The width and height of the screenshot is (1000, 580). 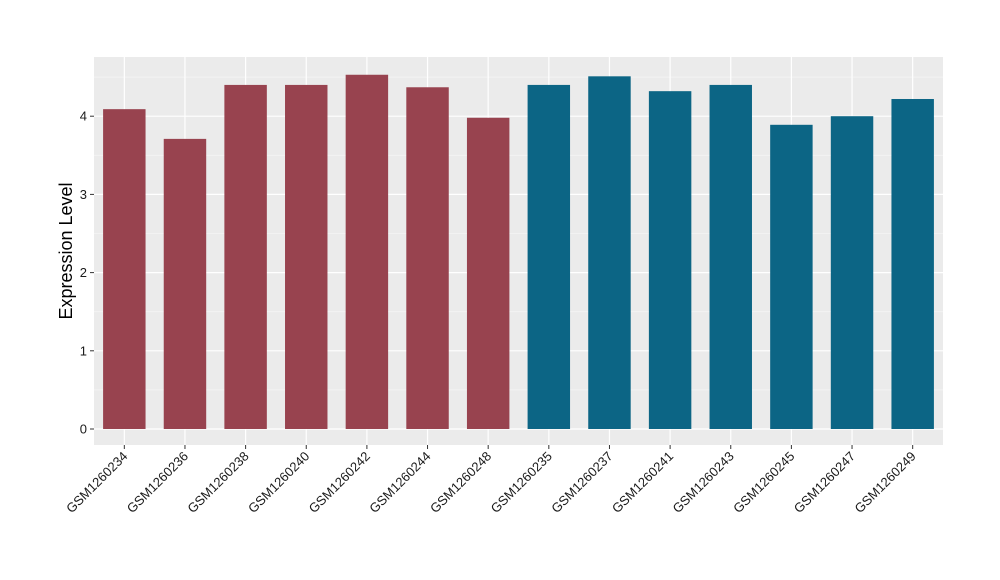 I want to click on y-tick-label: 2, so click(x=83, y=272).